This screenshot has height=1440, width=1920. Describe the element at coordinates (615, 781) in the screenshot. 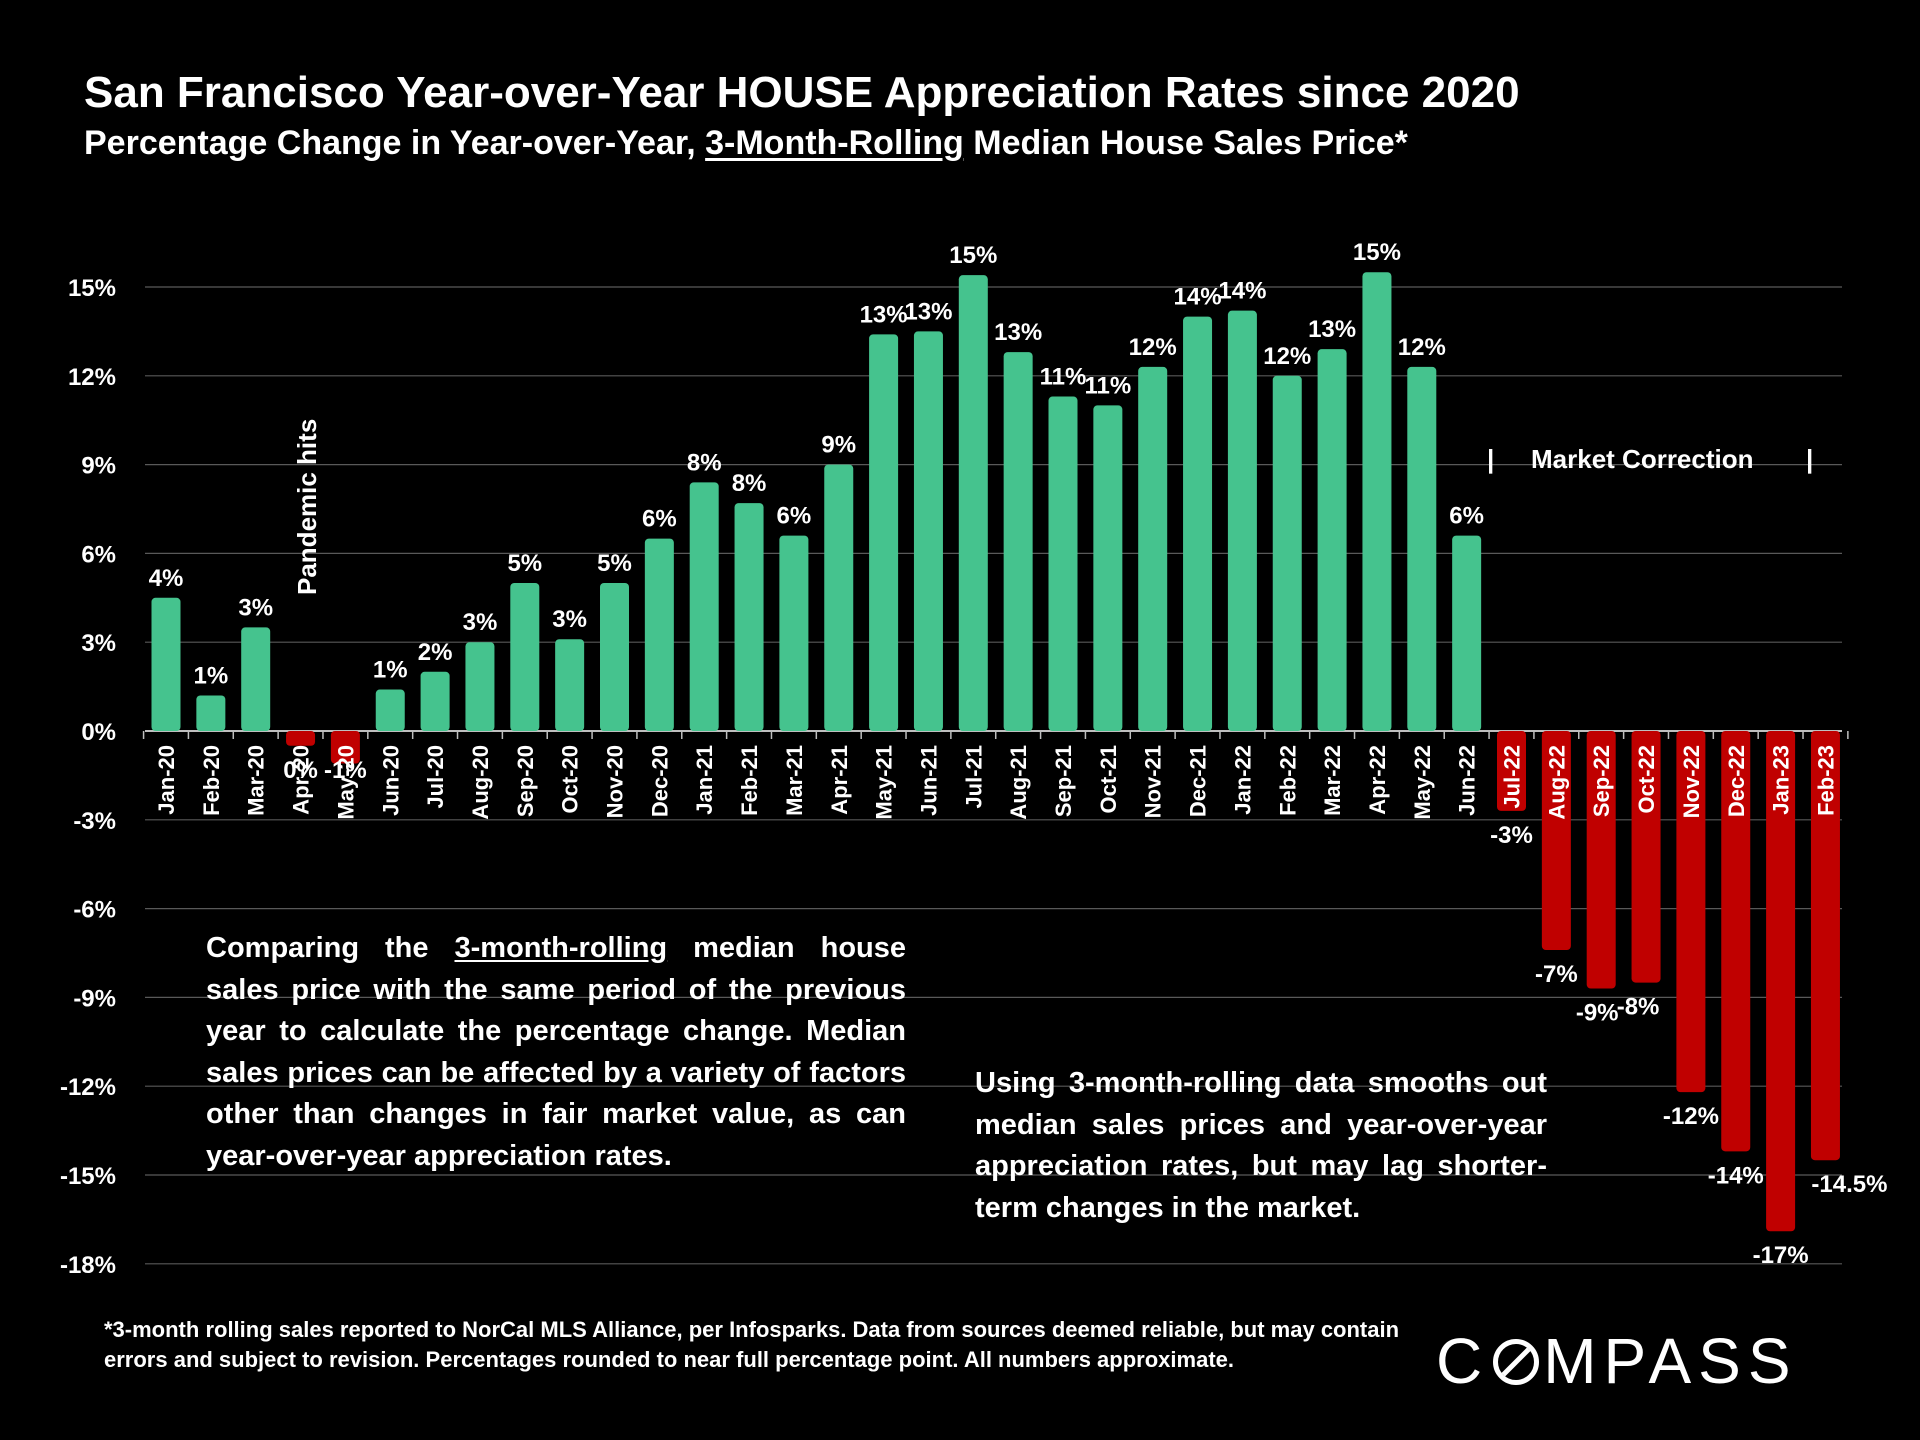

I see `x-tick-label: Nov-20` at that location.